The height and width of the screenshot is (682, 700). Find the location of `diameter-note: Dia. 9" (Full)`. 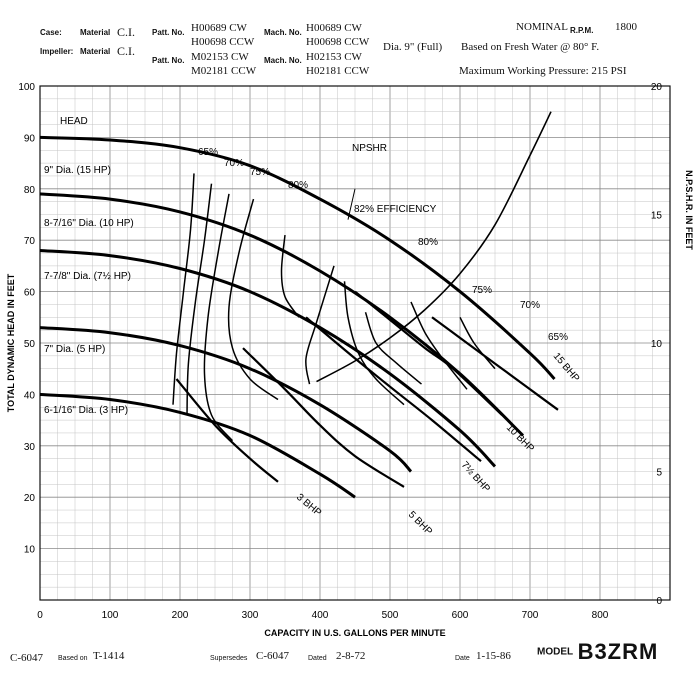

diameter-note: Dia. 9" (Full) is located at coordinates (413, 47).